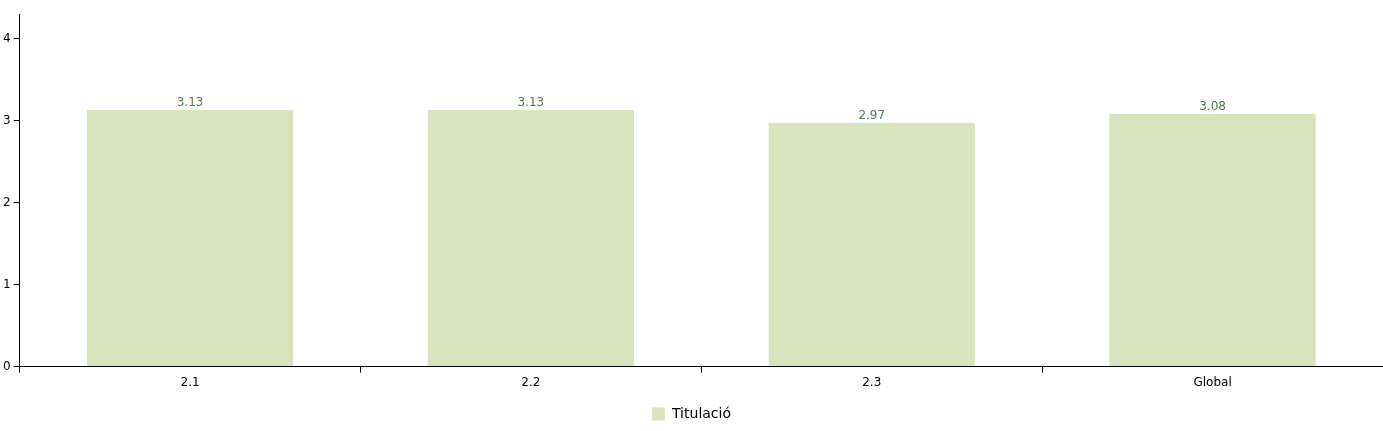 Image resolution: width=1383 pixels, height=431 pixels. I want to click on x-tick-label: Global, so click(1212, 381).